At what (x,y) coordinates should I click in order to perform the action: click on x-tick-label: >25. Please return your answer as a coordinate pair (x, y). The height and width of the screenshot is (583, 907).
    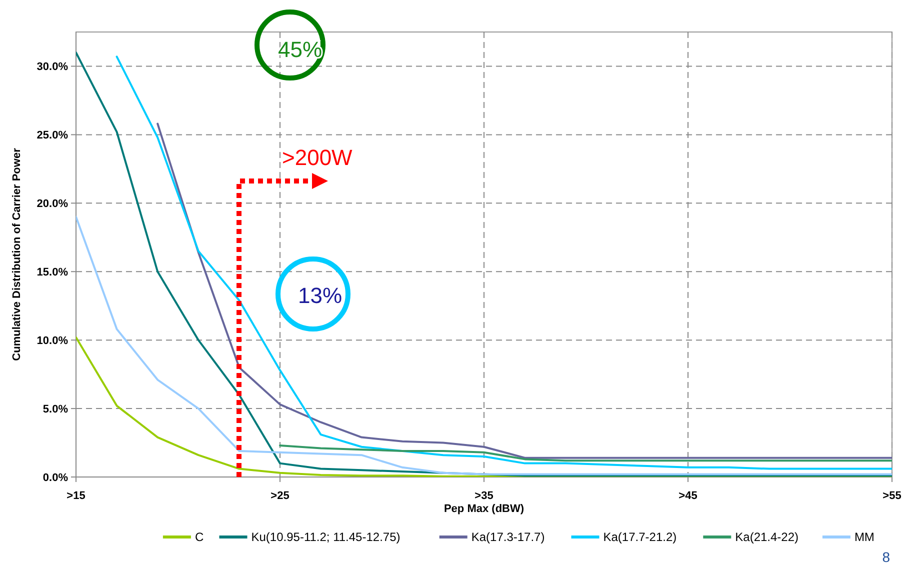
    Looking at the image, I should click on (280, 496).